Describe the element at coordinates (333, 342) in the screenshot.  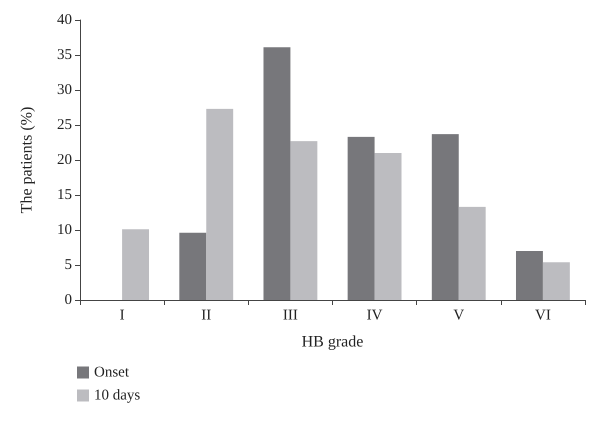
I see `x-axis-title: HB grade` at that location.